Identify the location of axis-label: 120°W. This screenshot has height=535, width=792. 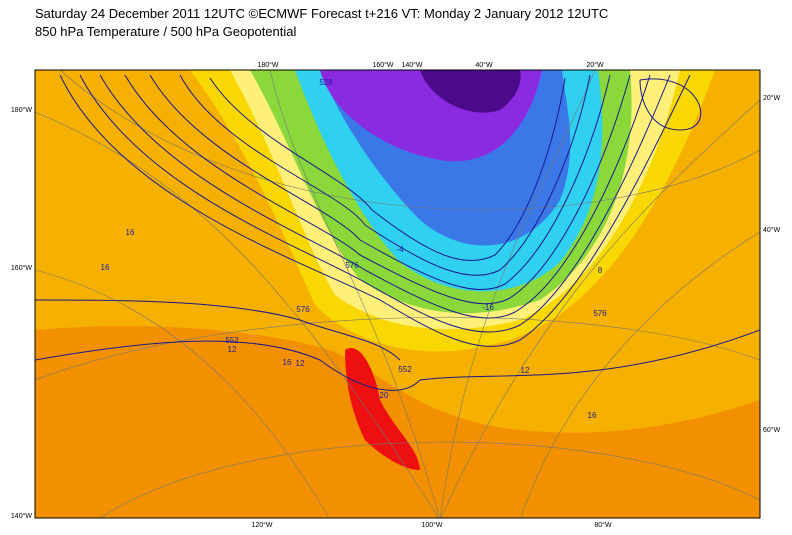
(261, 525).